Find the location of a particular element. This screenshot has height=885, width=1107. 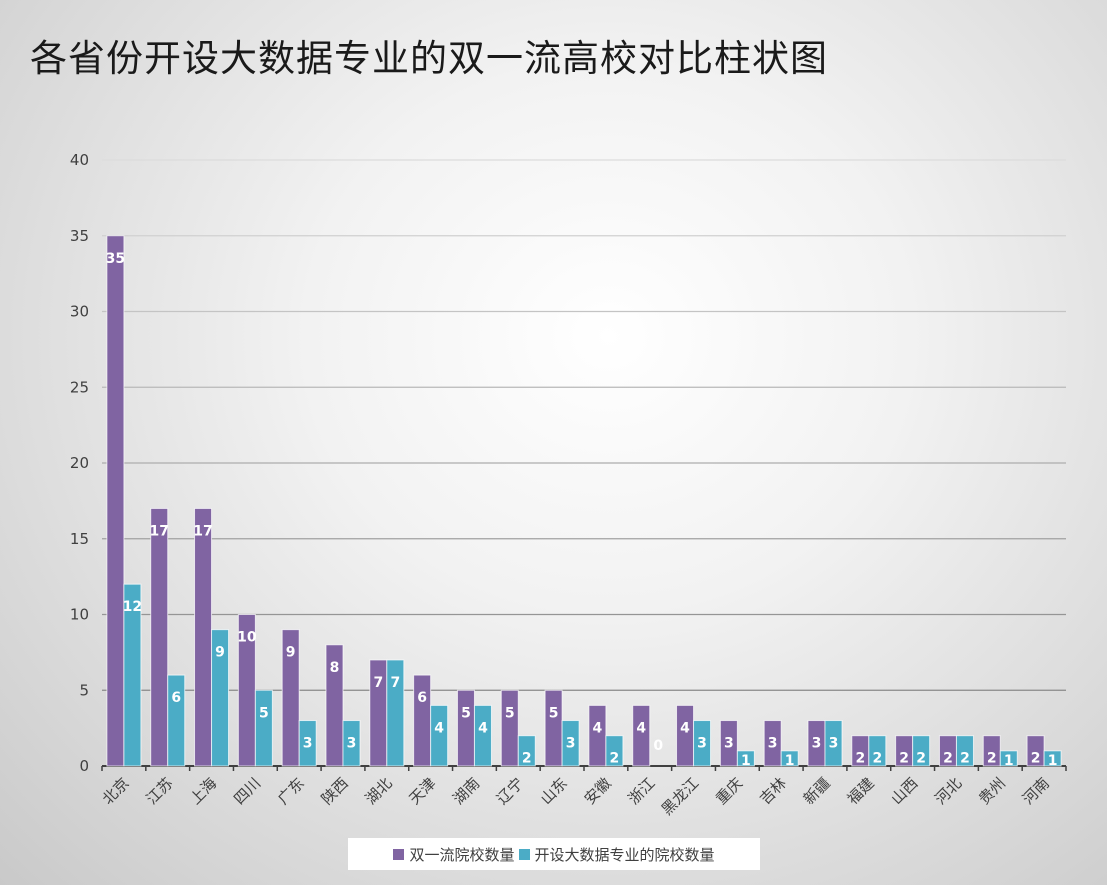

data-label-s1-15: 1 is located at coordinates (790, 761).